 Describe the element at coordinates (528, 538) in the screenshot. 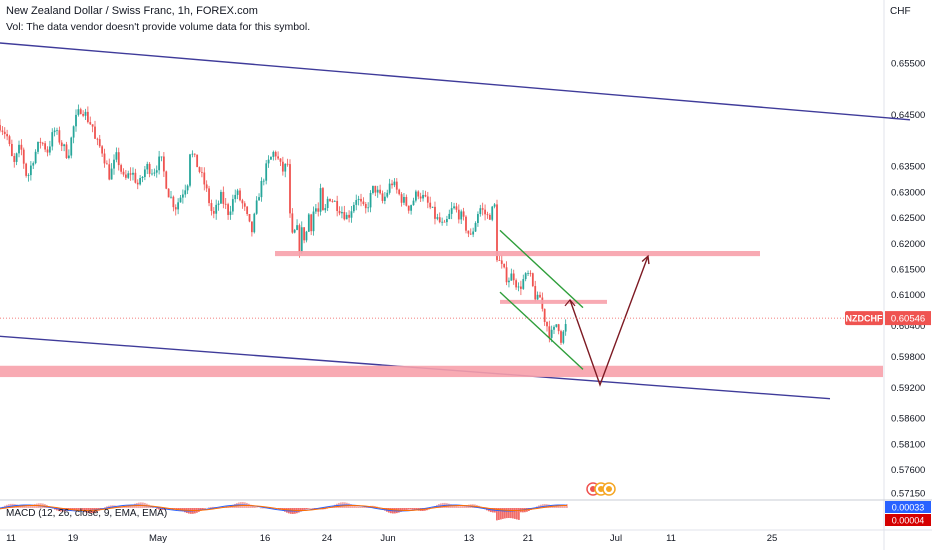

I see `x-tick-label: 21` at that location.